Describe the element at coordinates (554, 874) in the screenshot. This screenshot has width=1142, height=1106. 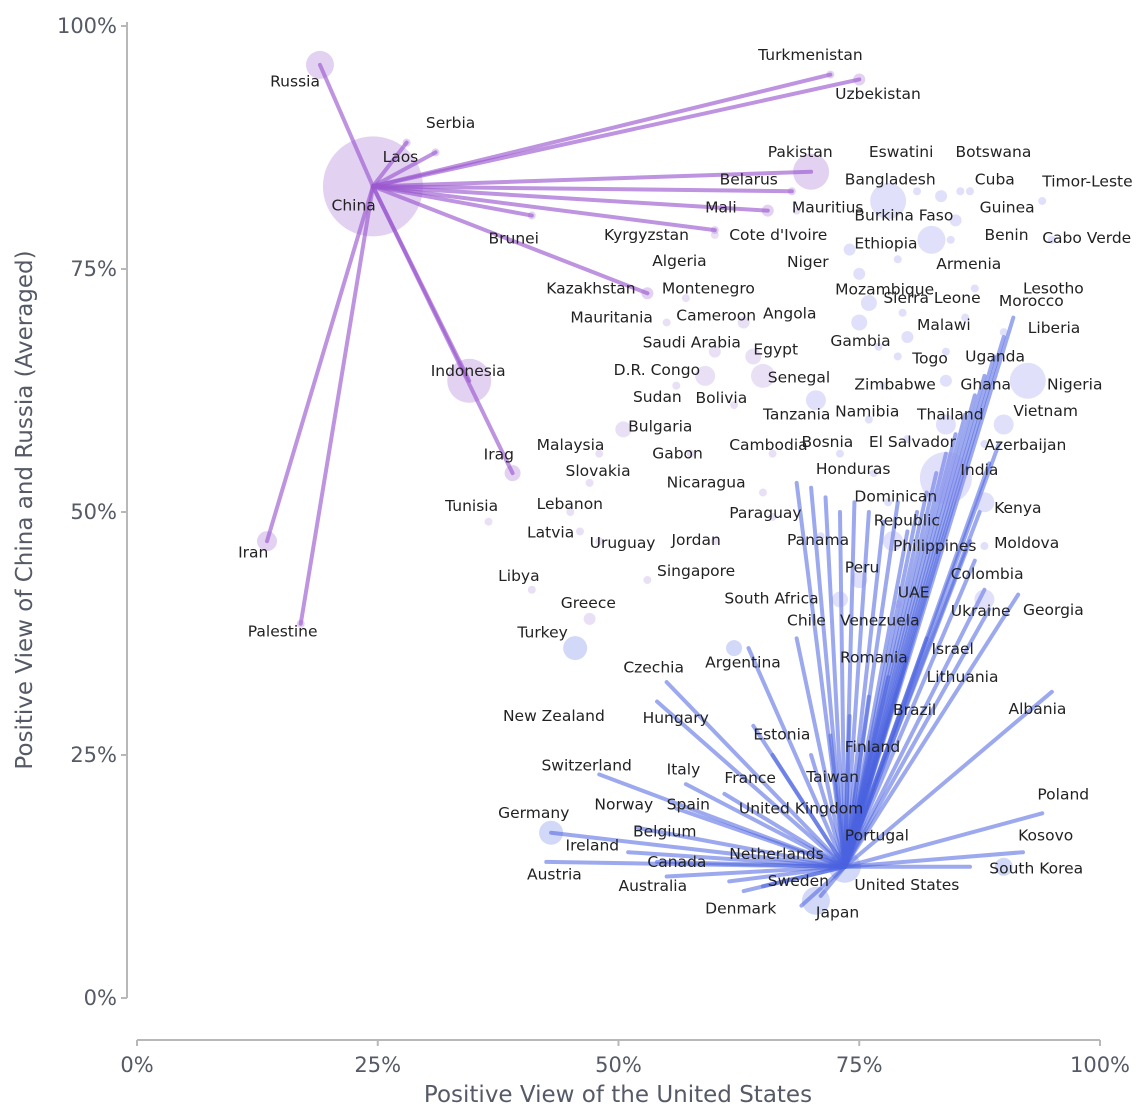
I see `country-label: Austria` at that location.